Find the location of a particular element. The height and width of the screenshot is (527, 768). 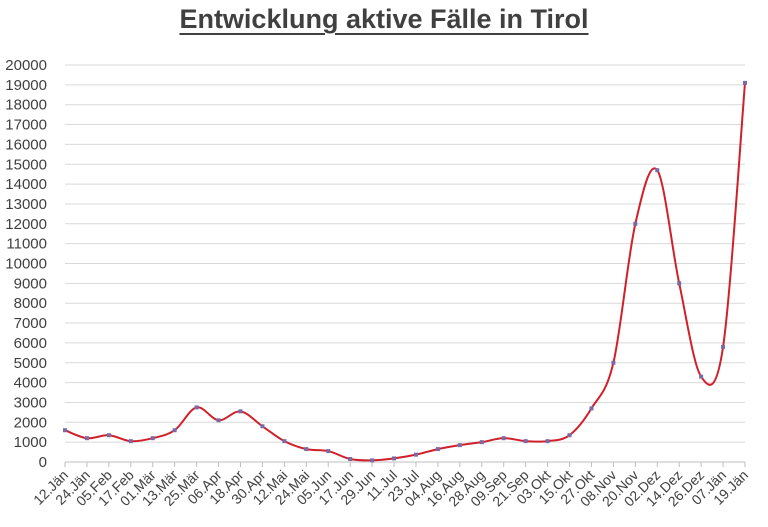

chart-title: Entwicklung aktive Fälle in Tirol is located at coordinates (384, 19).